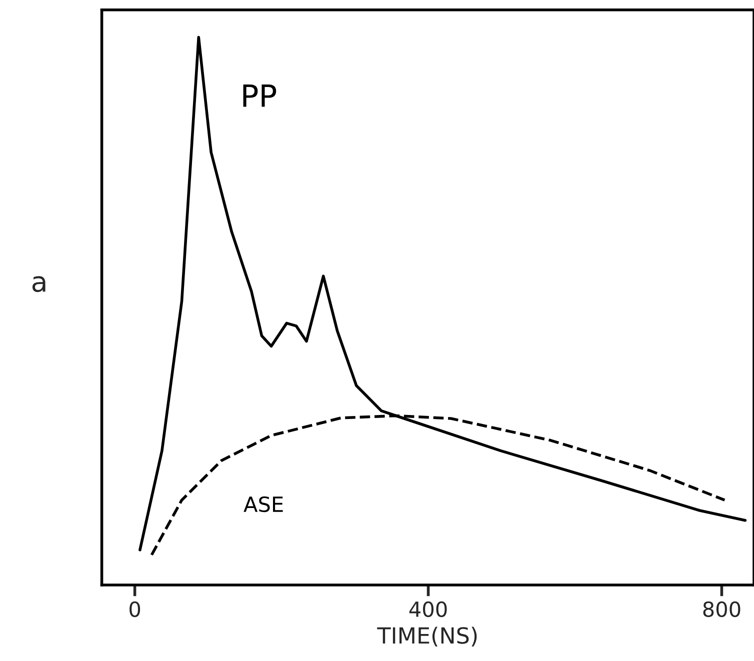 This screenshot has width=754, height=661. Describe the element at coordinates (39, 284) in the screenshot. I see `y-axis-title: a` at that location.